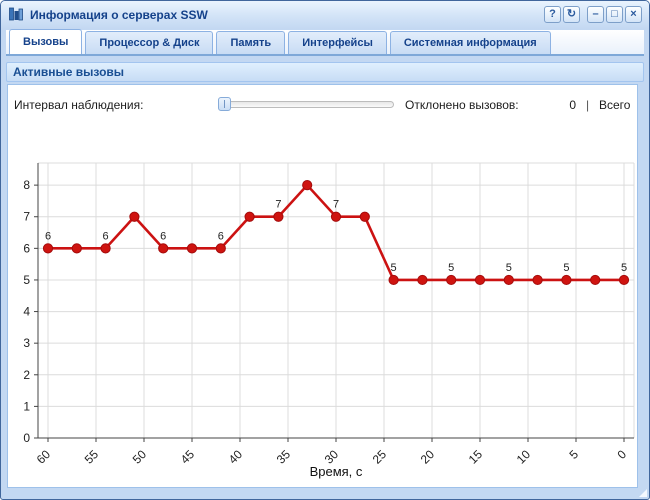 This screenshot has width=650, height=500. I want to click on y-tick-label: 4, so click(26, 312).